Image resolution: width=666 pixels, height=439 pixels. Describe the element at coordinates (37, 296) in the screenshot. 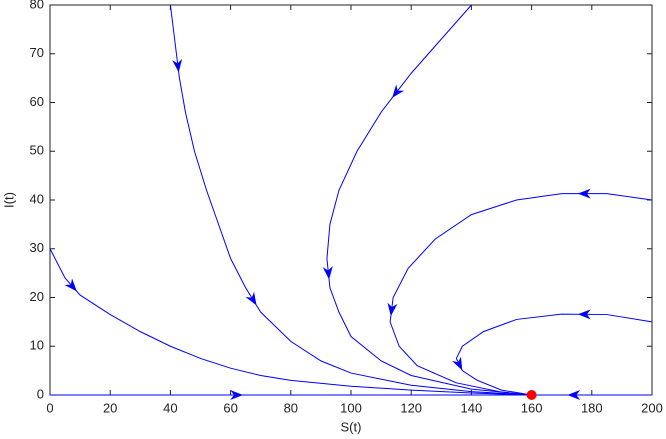

I see `y-tick-label: 20` at that location.